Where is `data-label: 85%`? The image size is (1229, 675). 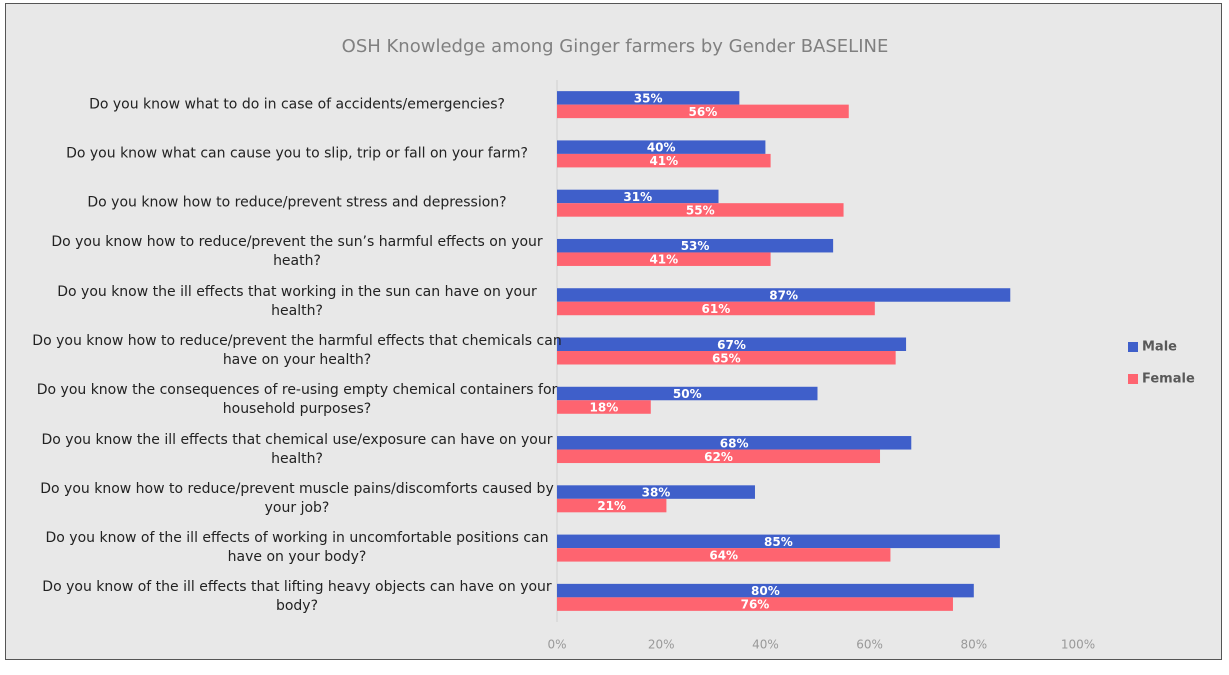 data-label: 85% is located at coordinates (778, 542).